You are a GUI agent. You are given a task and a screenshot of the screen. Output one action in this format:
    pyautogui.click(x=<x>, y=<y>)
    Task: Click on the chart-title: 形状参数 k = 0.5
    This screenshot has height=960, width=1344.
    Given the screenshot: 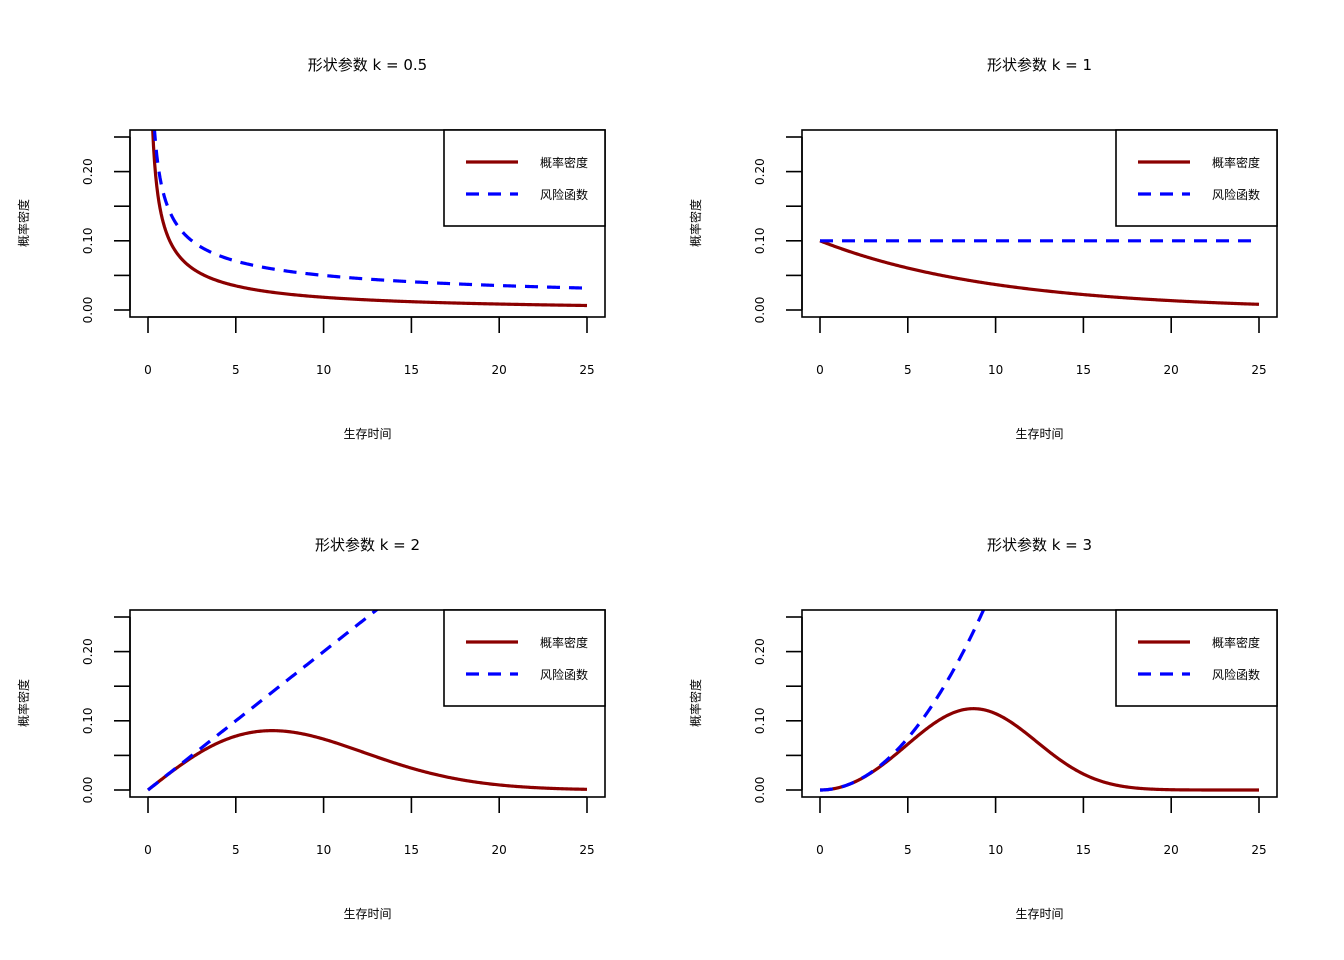 What is the action you would take?
    pyautogui.click(x=367, y=65)
    